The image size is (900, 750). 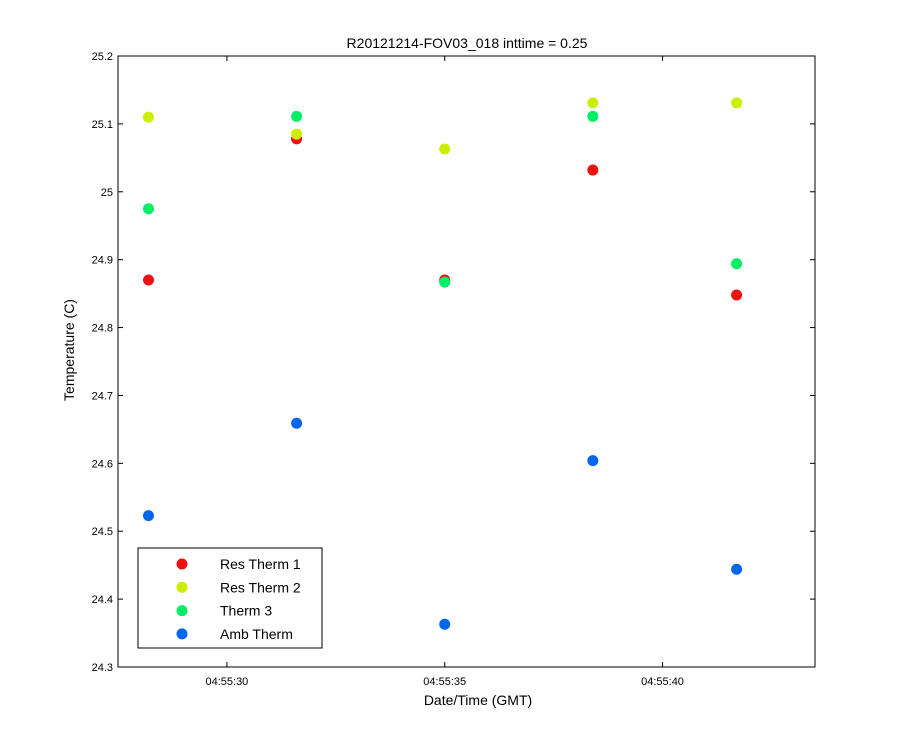 What do you see at coordinates (467, 43) in the screenshot?
I see `chart-title: R20121214-FOV03_018 inttime = 0.25` at bounding box center [467, 43].